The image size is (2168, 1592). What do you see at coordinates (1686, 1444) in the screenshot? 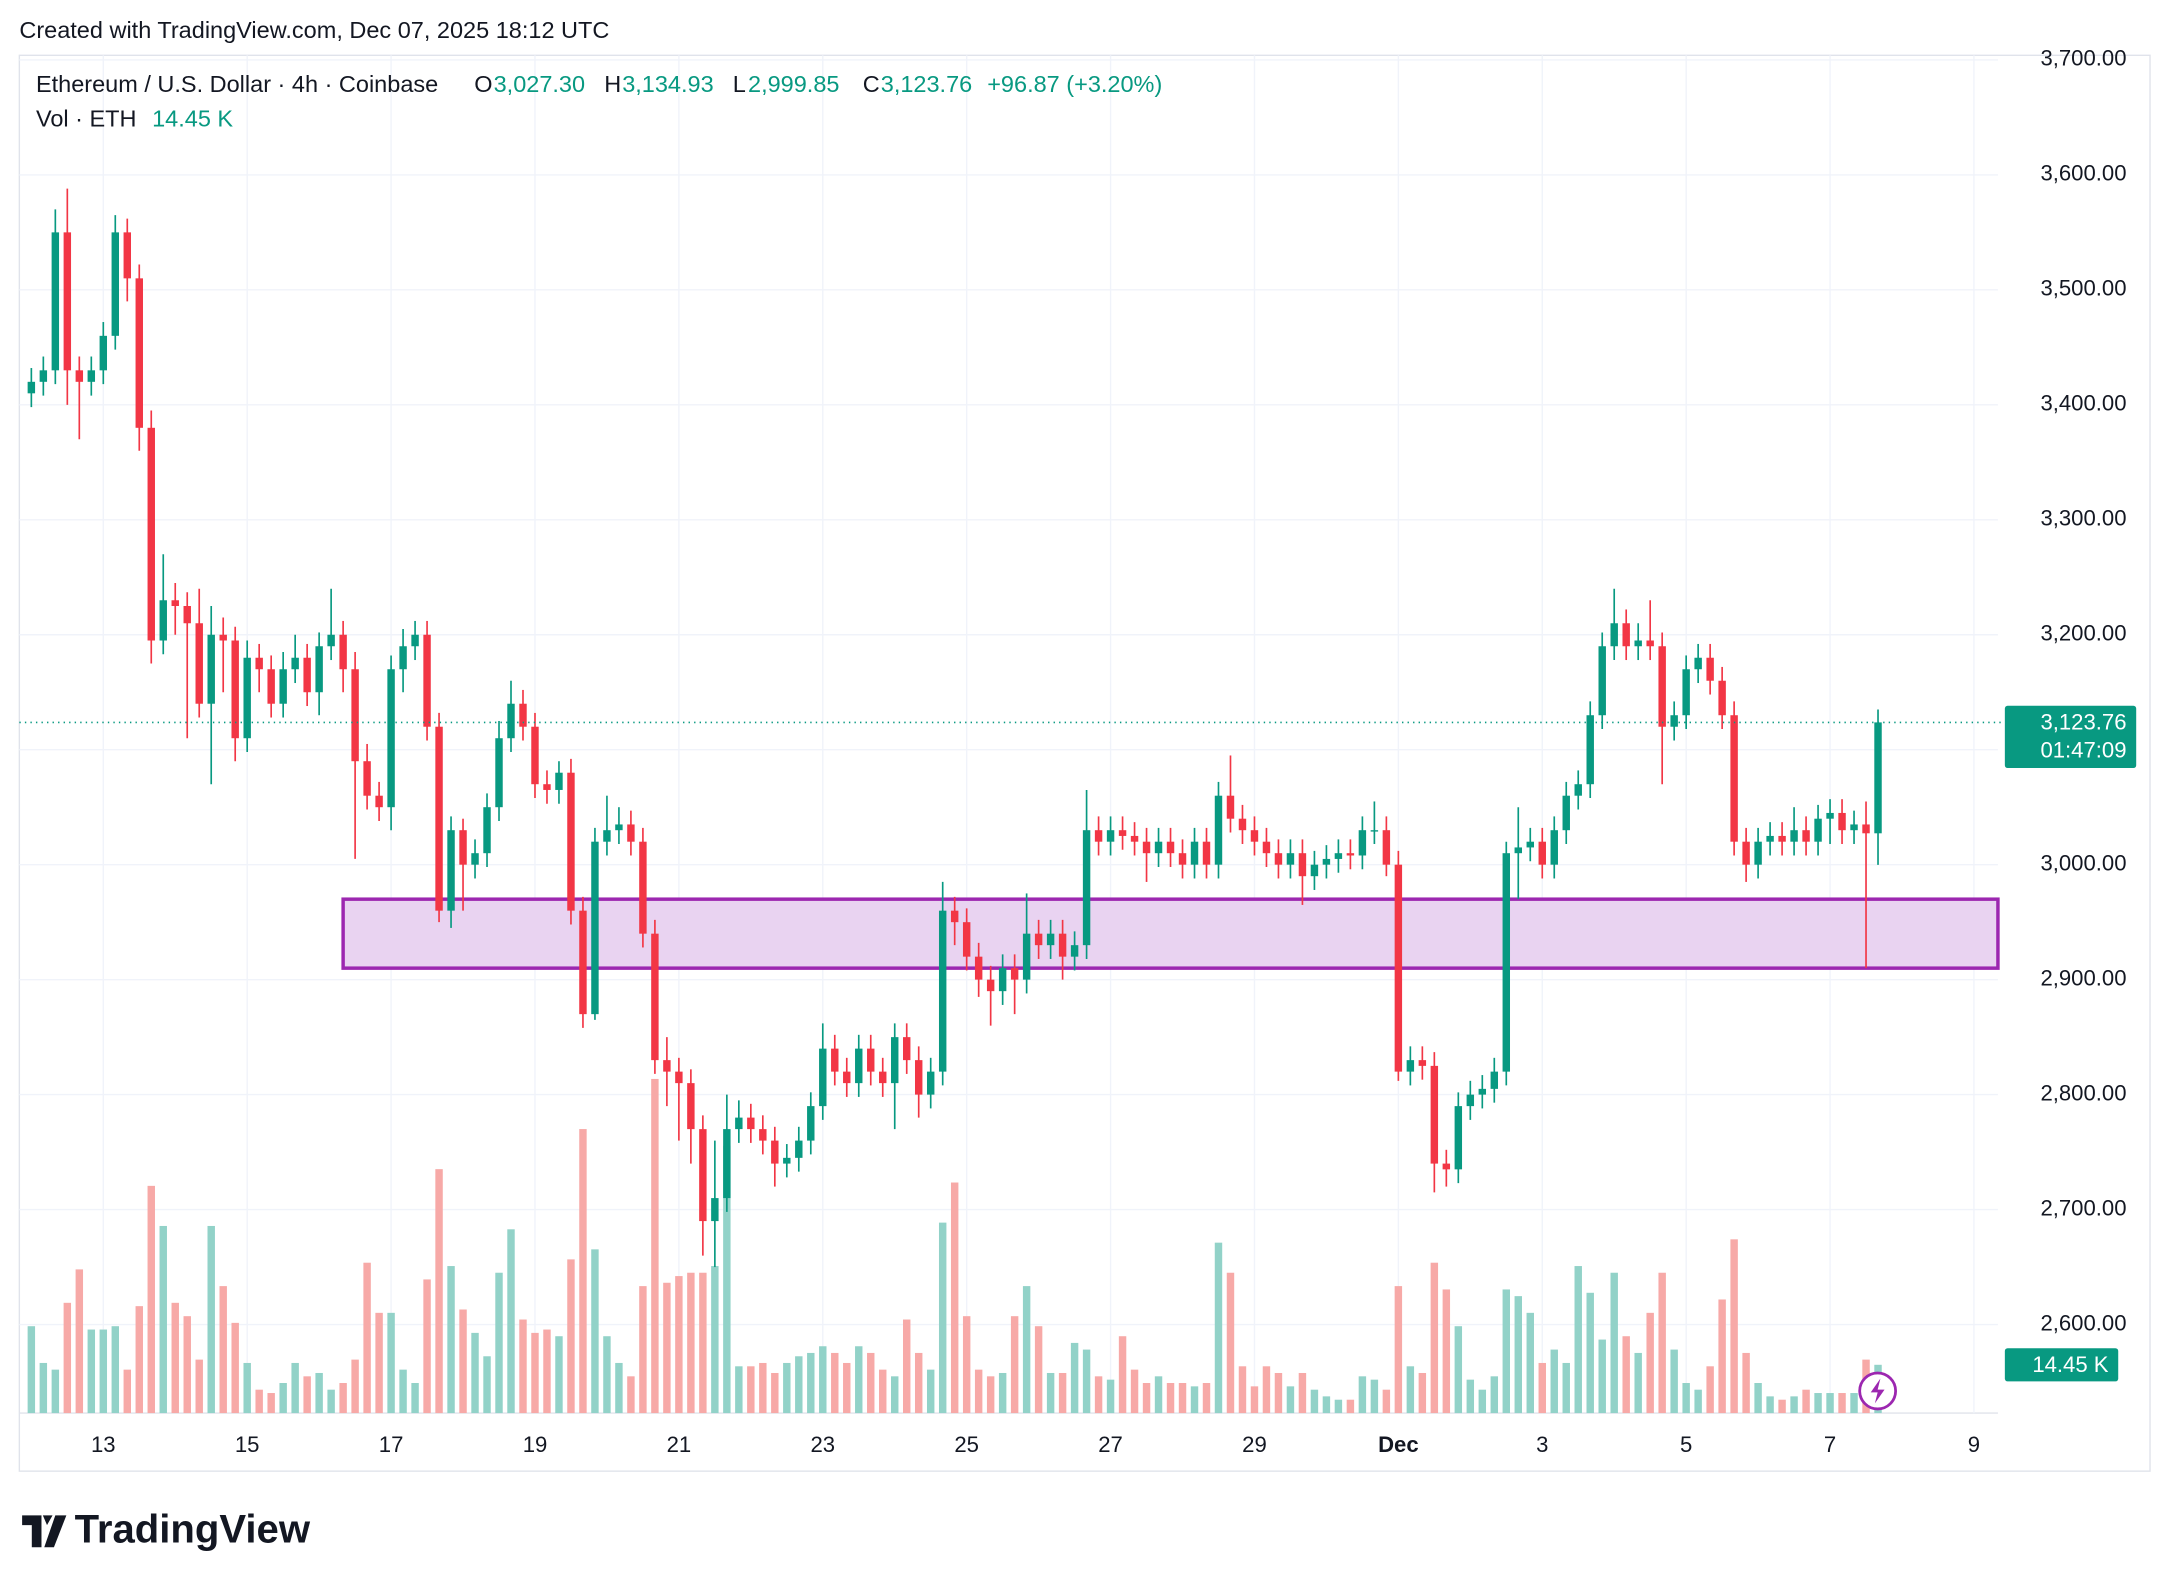
I see `x-tick-label: 5` at bounding box center [1686, 1444].